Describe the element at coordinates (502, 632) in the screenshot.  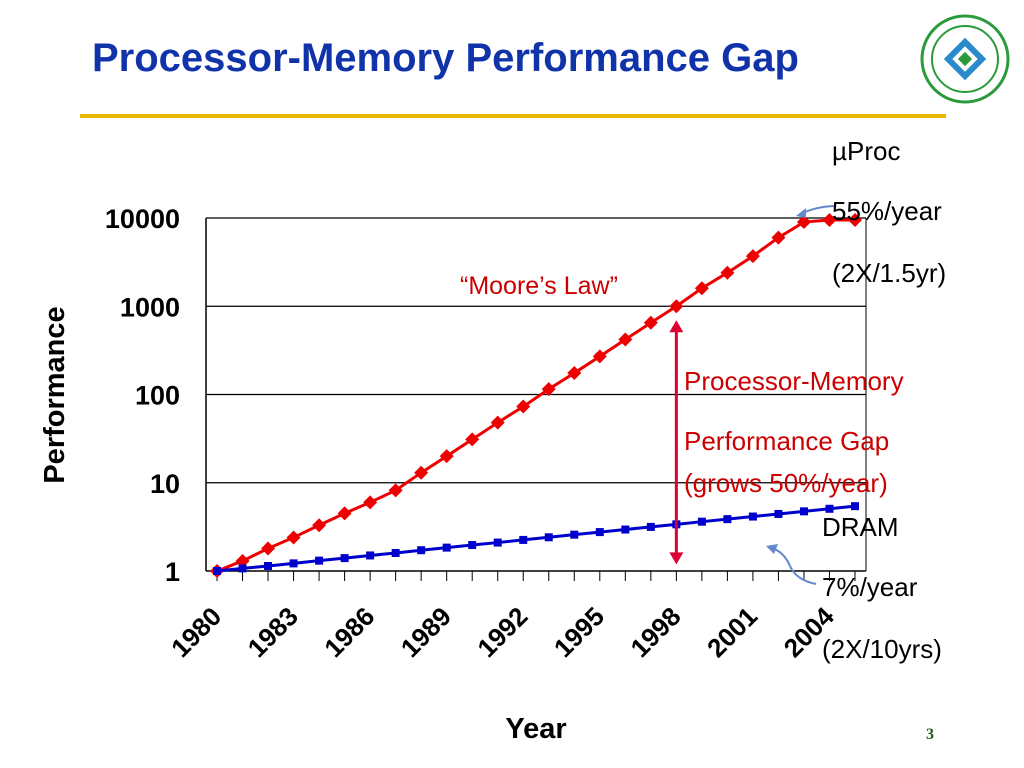
I see `x-tick-label: 1992` at that location.